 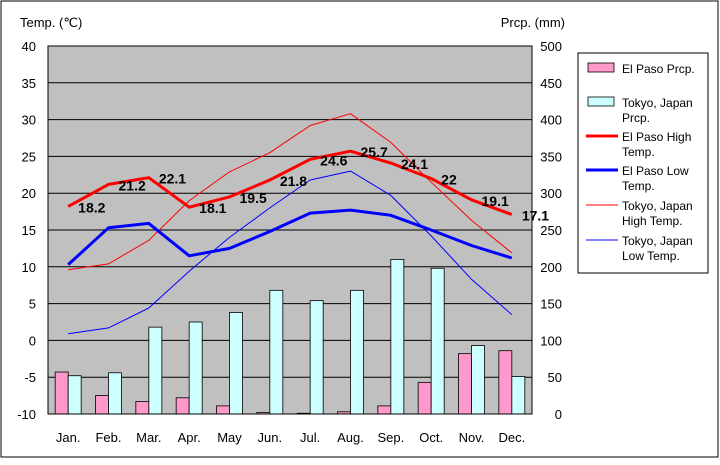 I want to click on x-tick-label: Aug., so click(x=350, y=437).